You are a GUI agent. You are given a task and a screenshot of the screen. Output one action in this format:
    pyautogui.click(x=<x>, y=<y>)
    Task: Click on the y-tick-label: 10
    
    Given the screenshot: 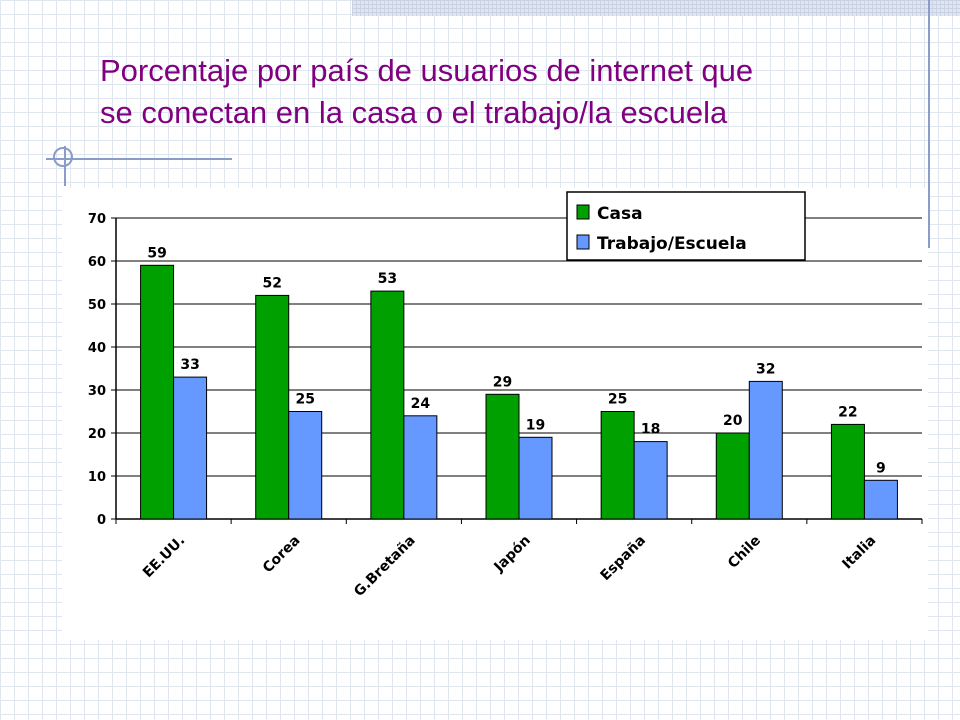 What is the action you would take?
    pyautogui.click(x=97, y=477)
    